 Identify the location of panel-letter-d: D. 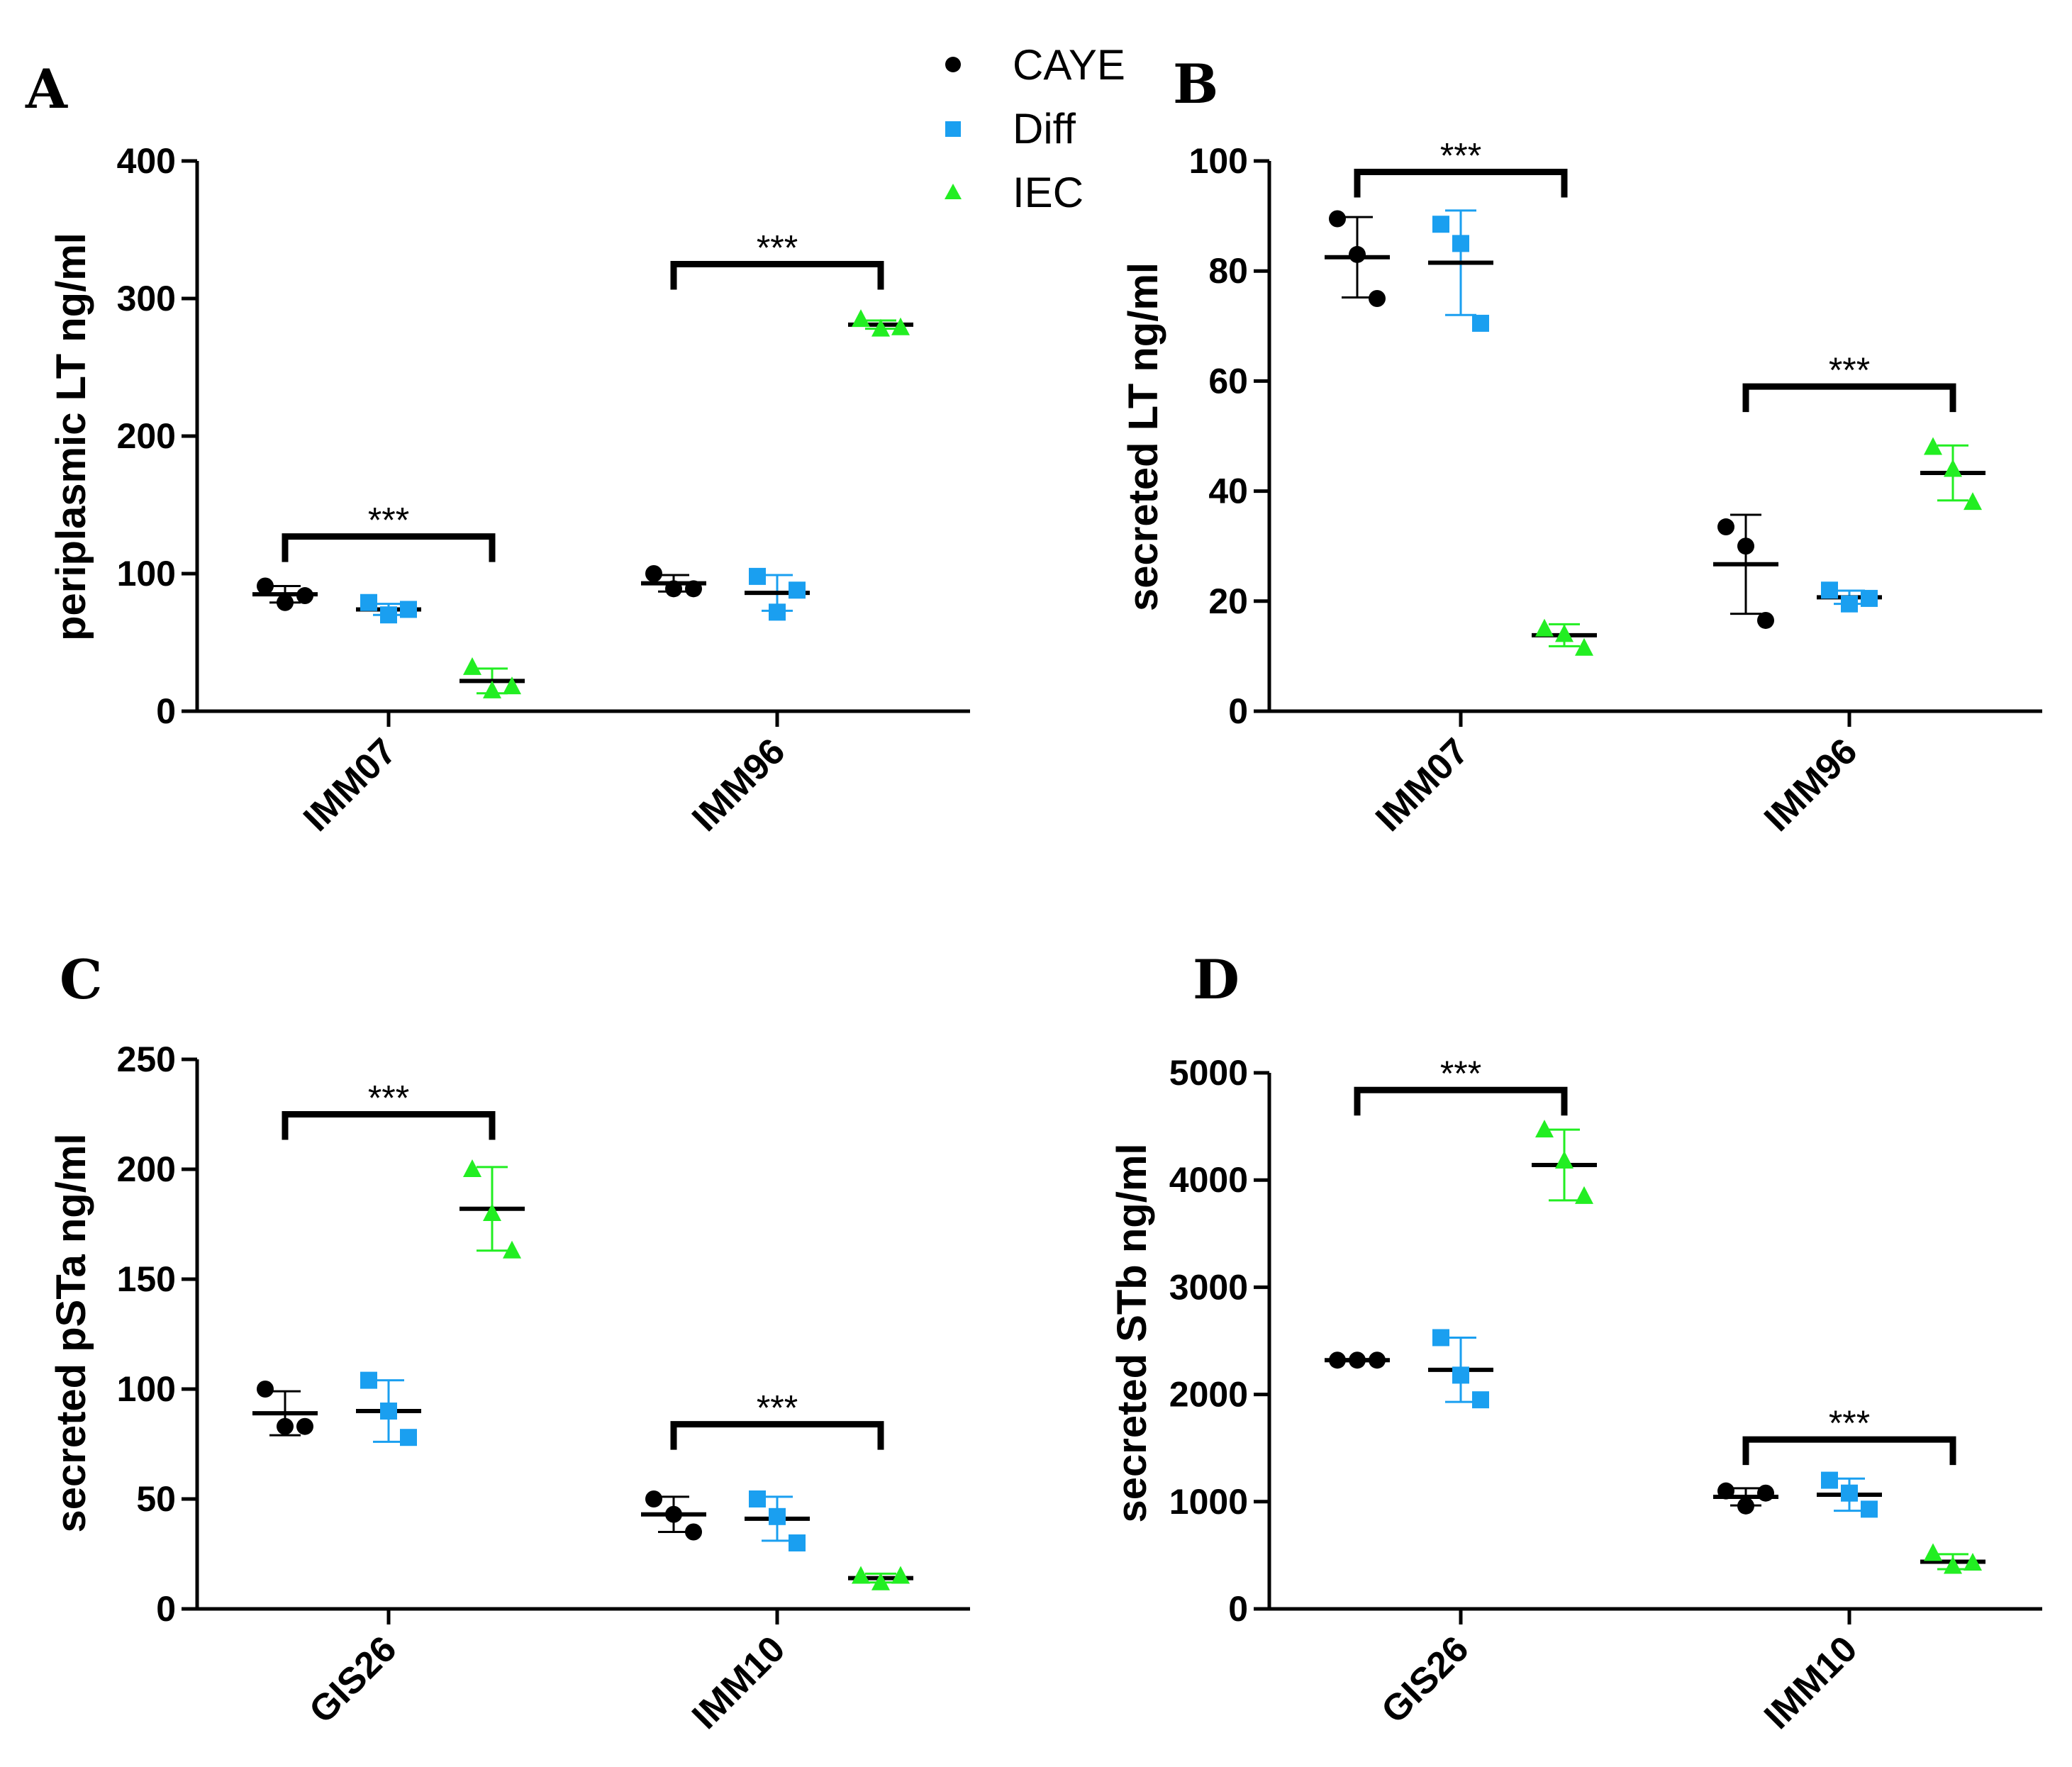
(1216, 980).